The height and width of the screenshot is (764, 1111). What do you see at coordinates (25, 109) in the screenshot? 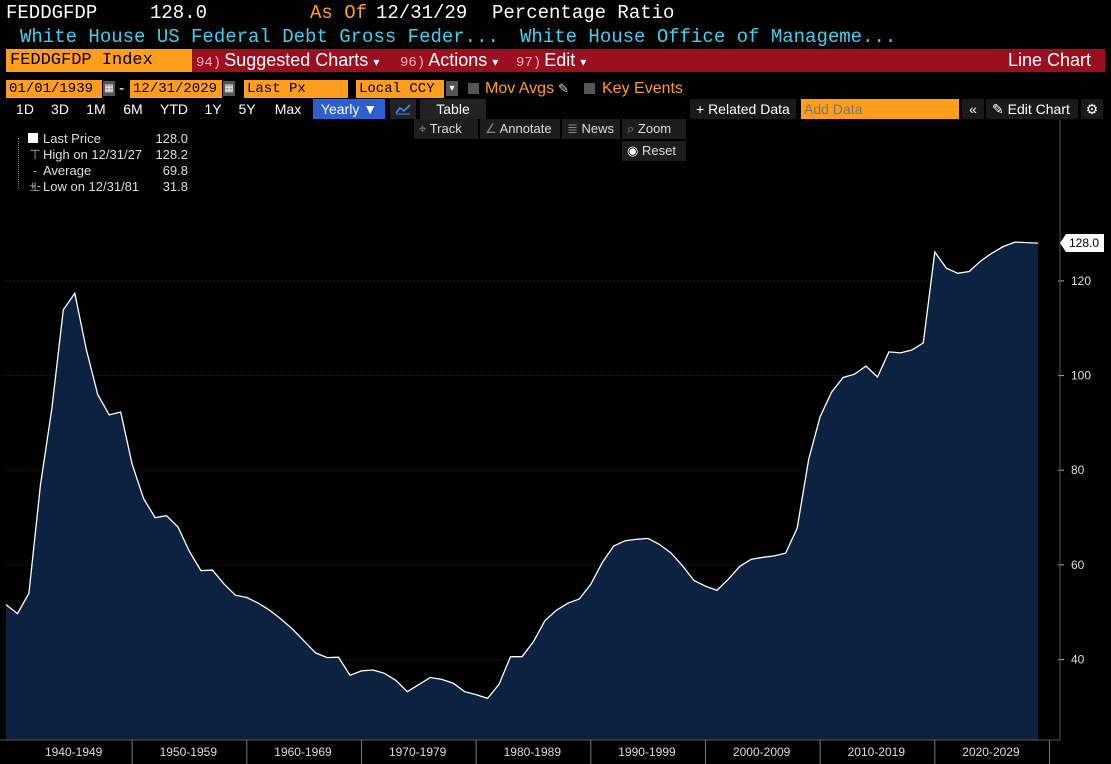
I see `range-1d: 1D` at bounding box center [25, 109].